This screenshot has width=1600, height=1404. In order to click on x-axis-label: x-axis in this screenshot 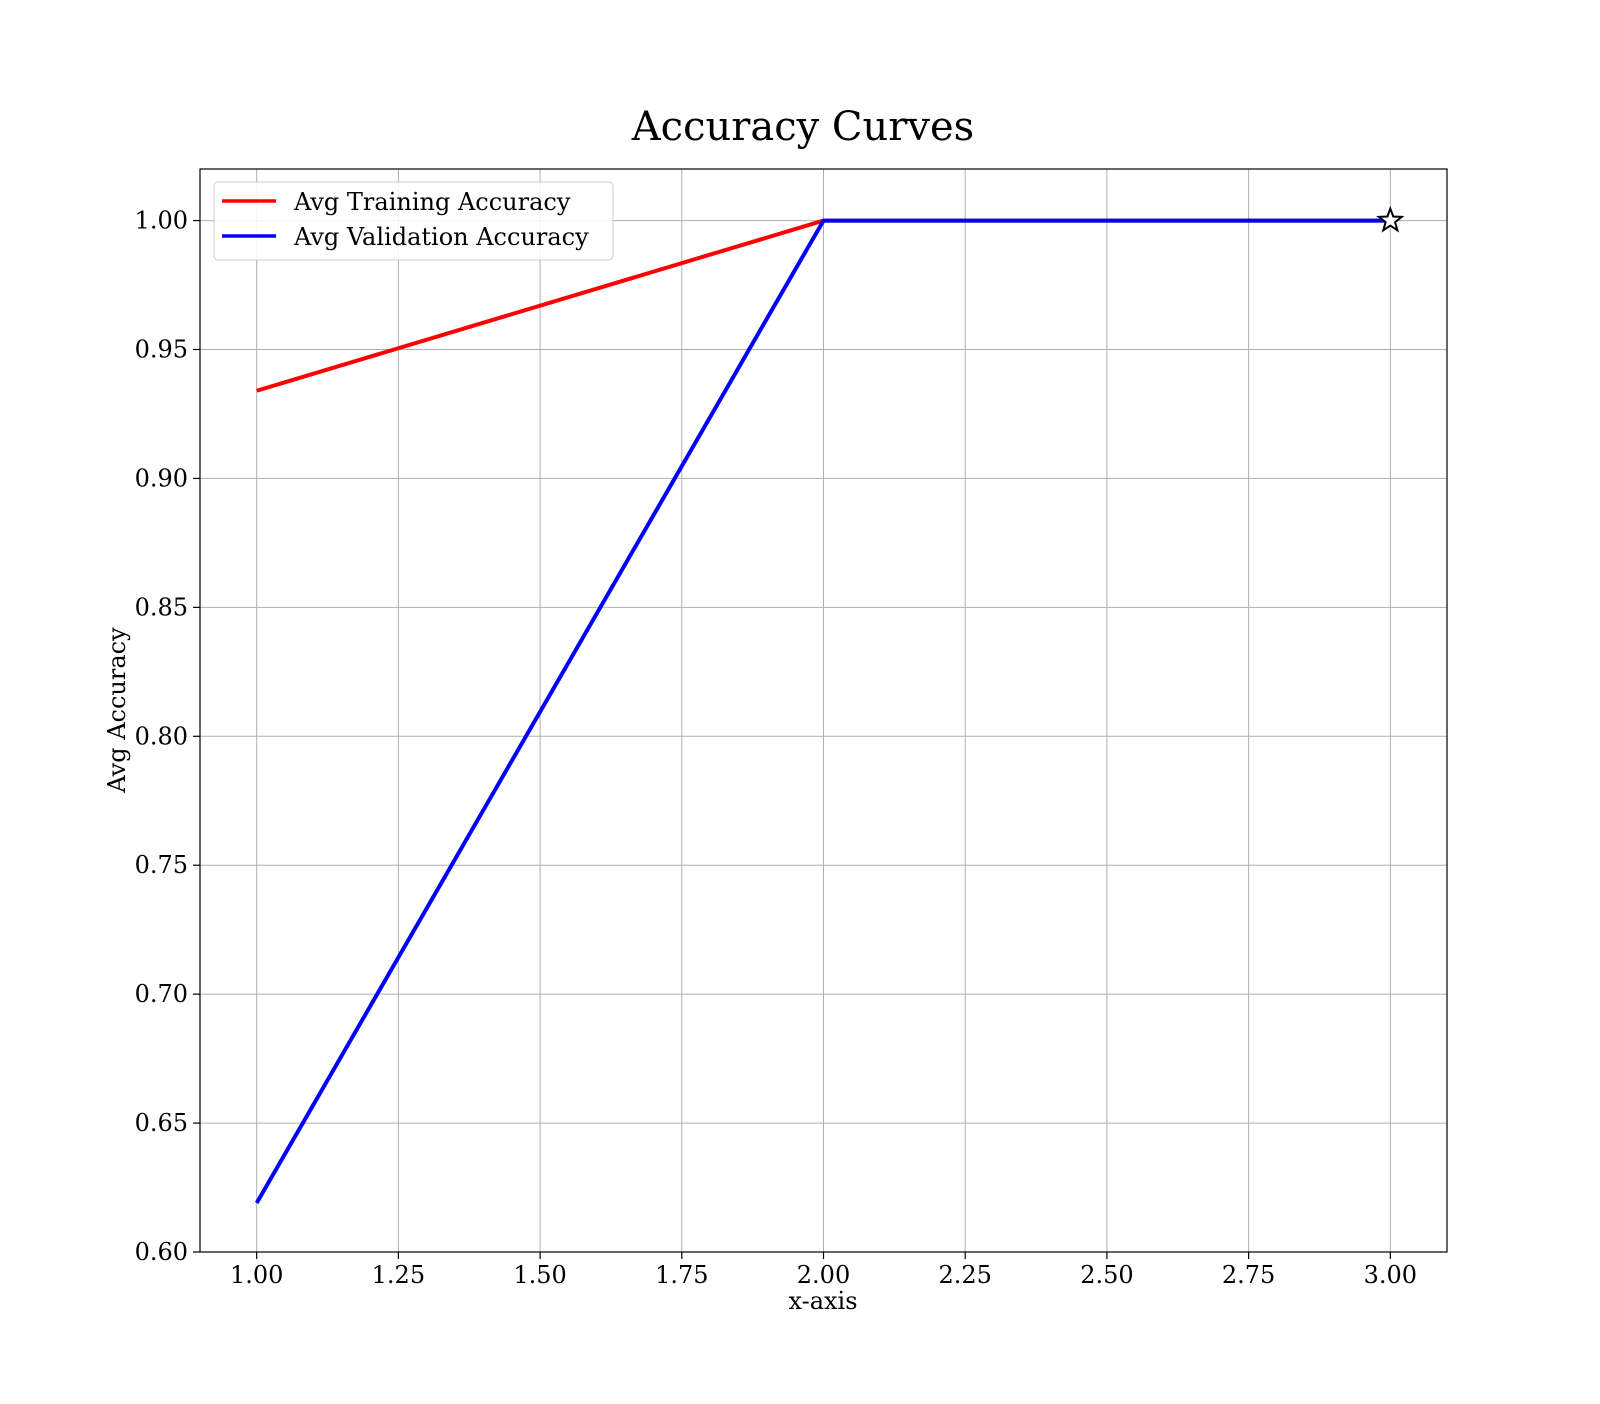, I will do `click(822, 1301)`.